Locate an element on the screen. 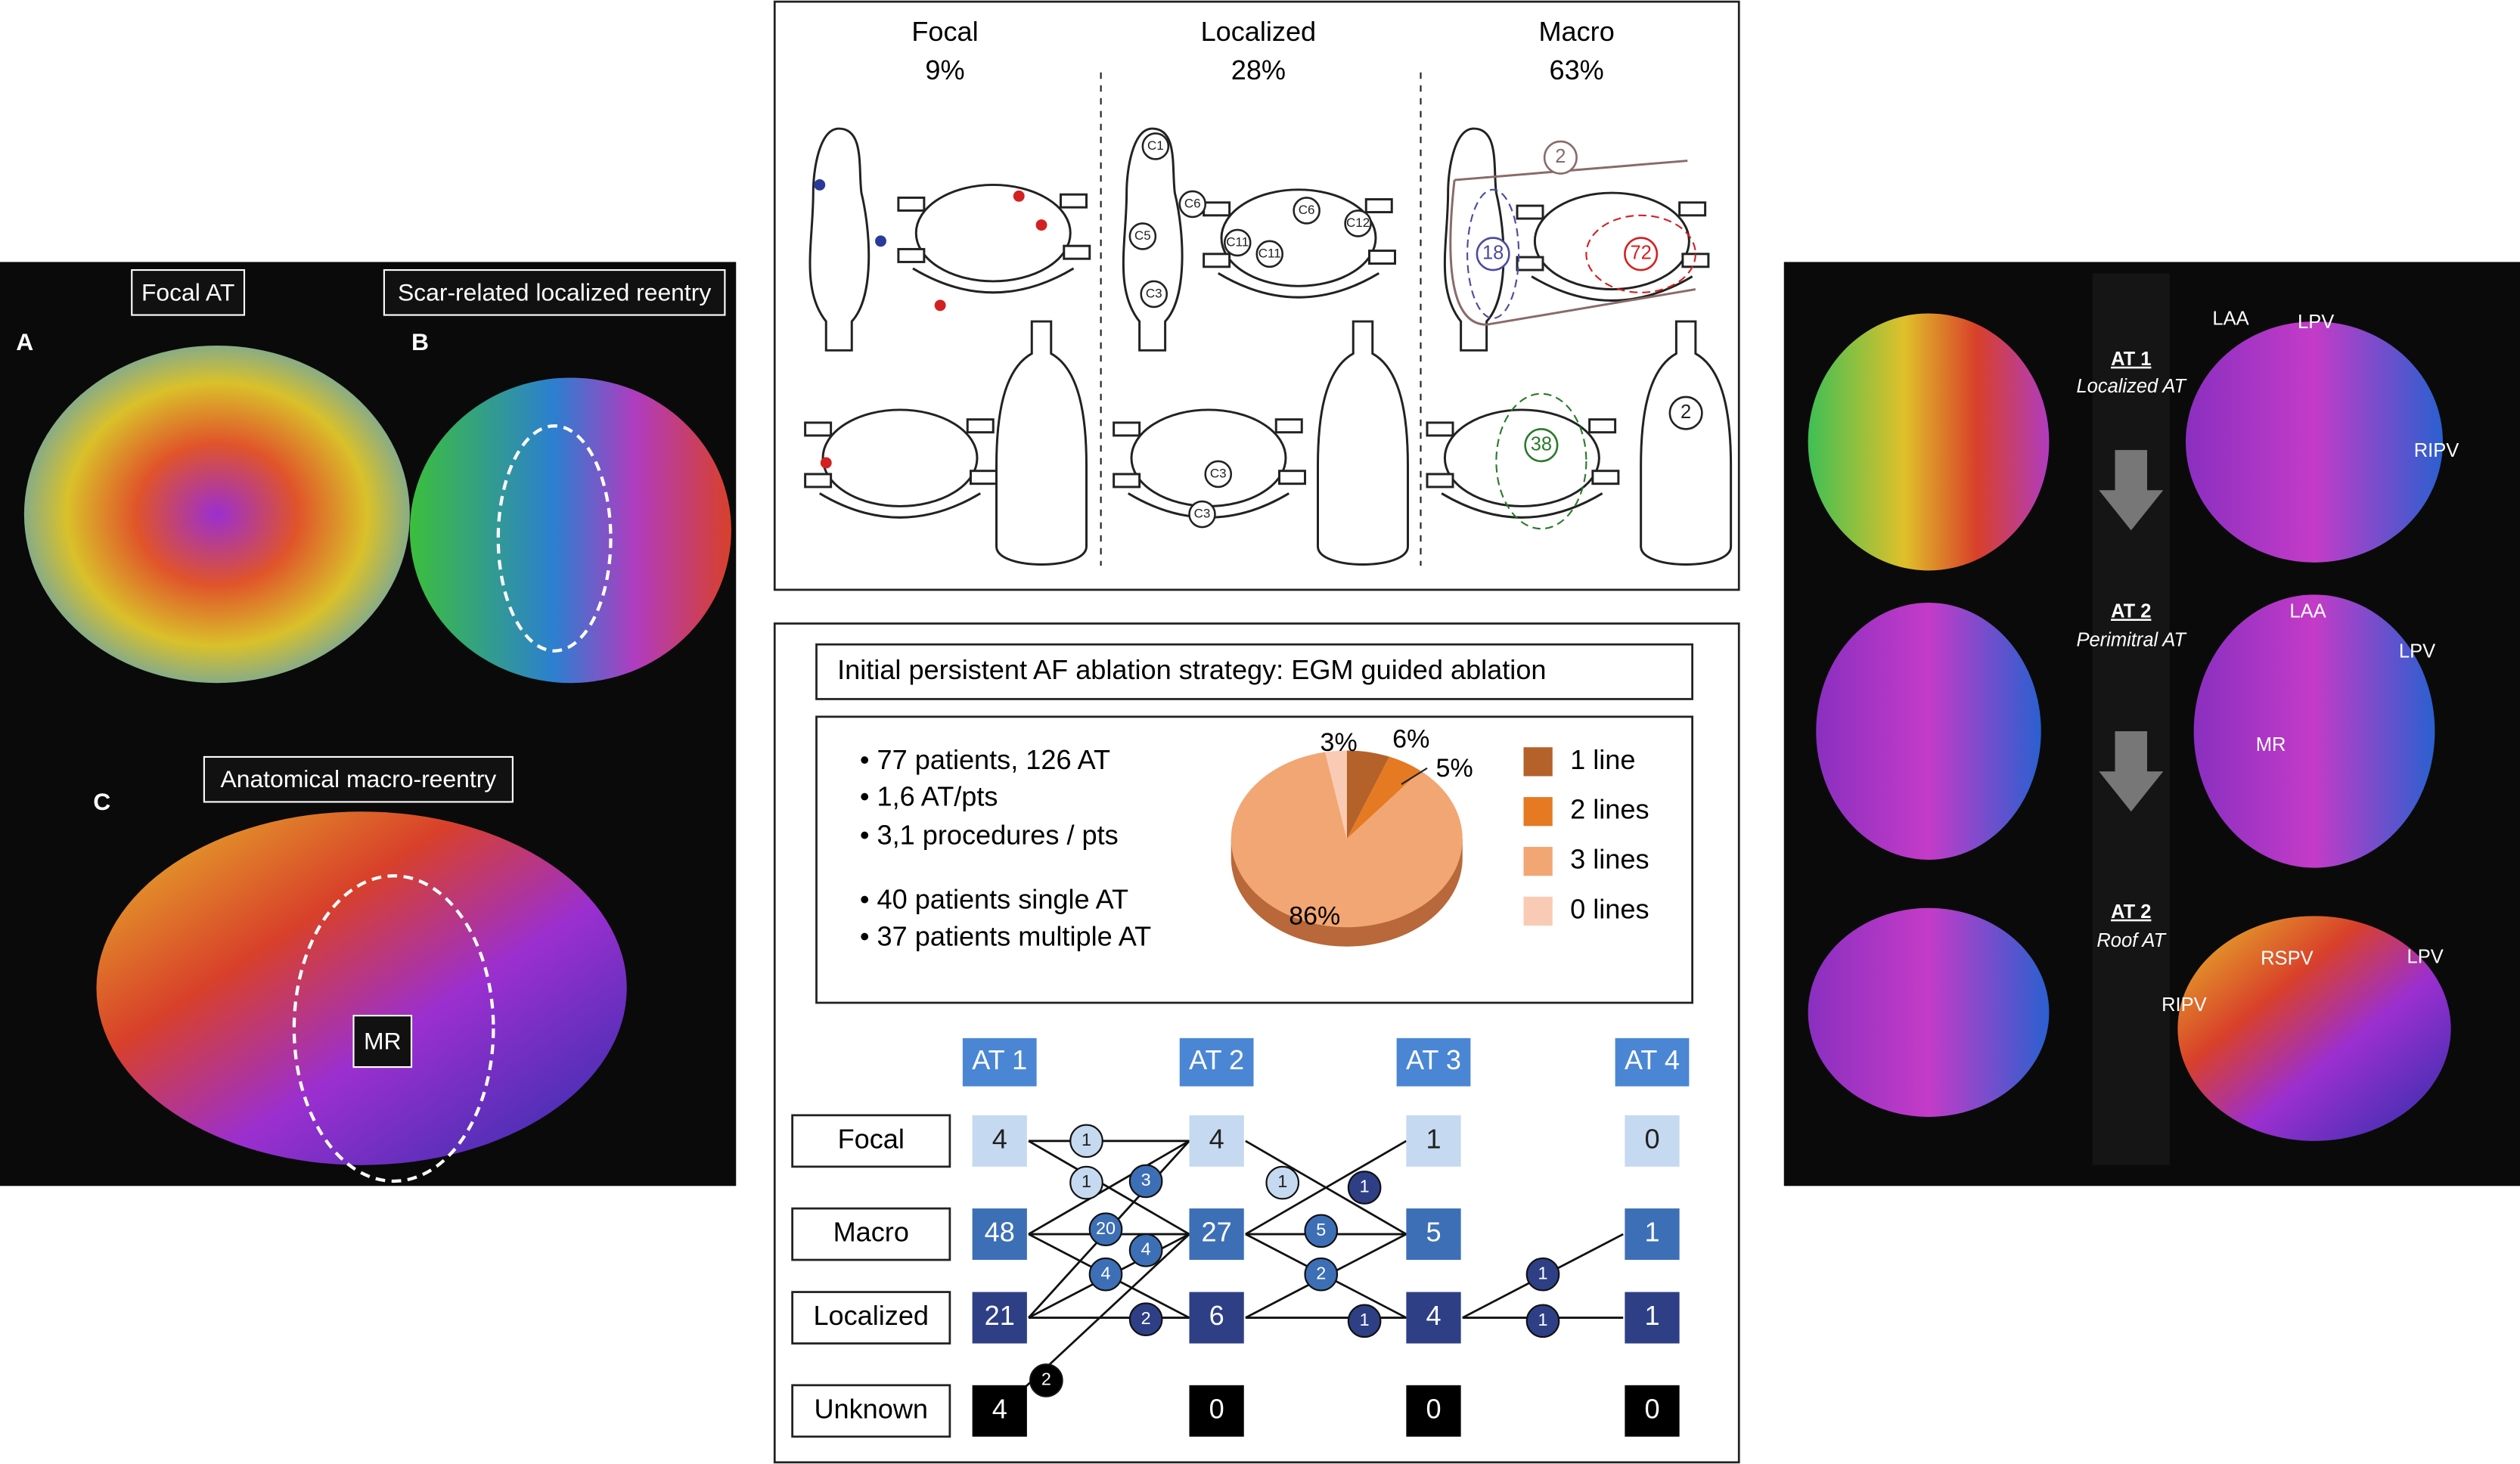 This screenshot has height=1464, width=2520. site-label: C11 is located at coordinates (1269, 253).